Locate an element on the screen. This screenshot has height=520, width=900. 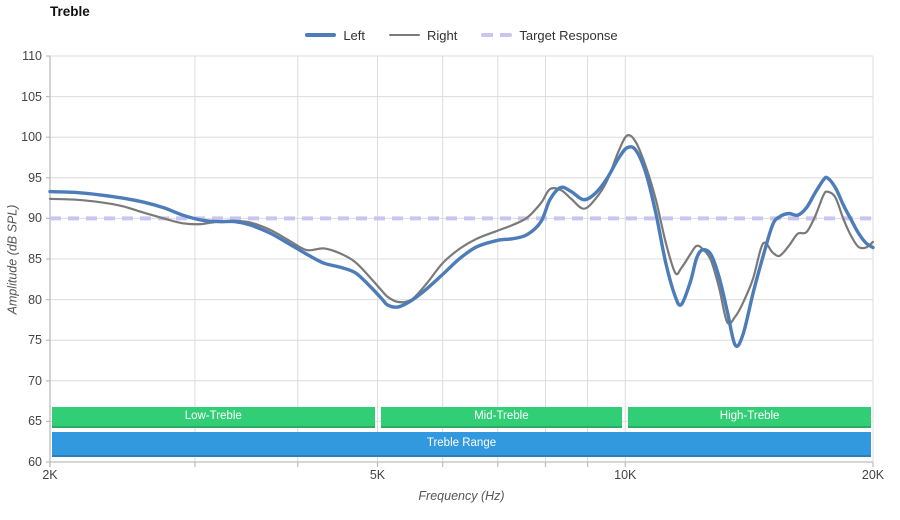
band-treble-range: Treble Range is located at coordinates (461, 444).